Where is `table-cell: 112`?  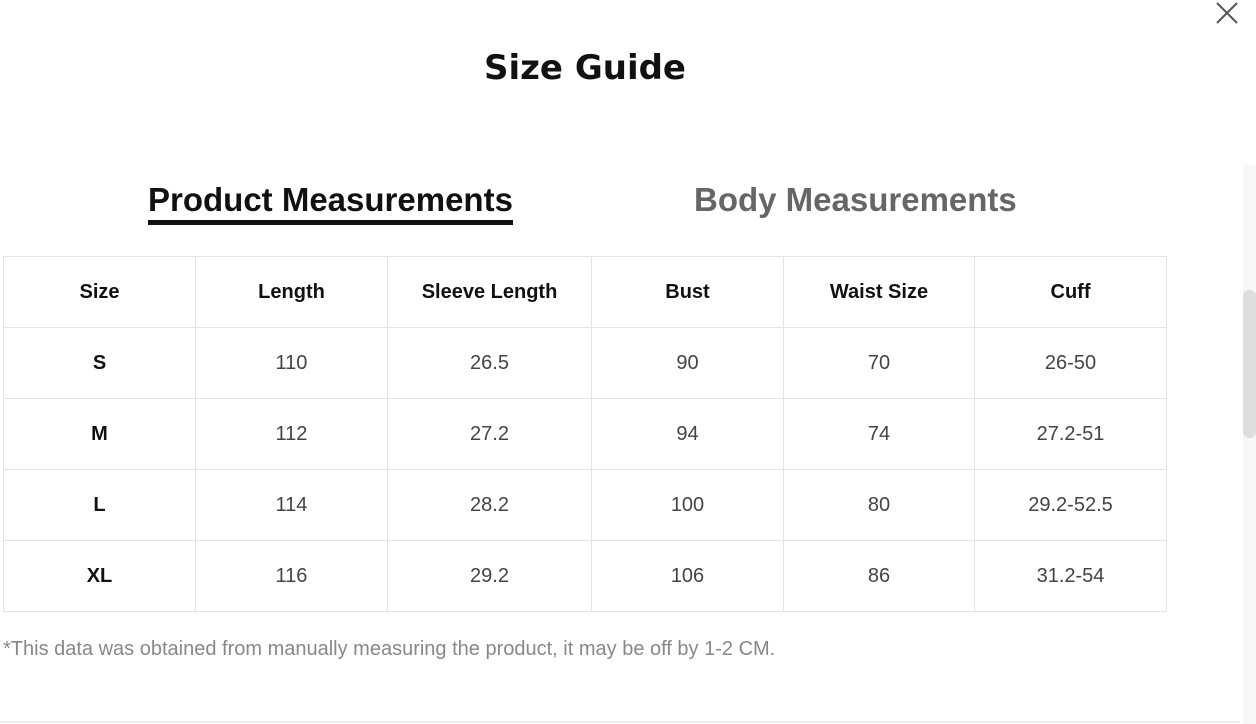
table-cell: 112 is located at coordinates (291, 434).